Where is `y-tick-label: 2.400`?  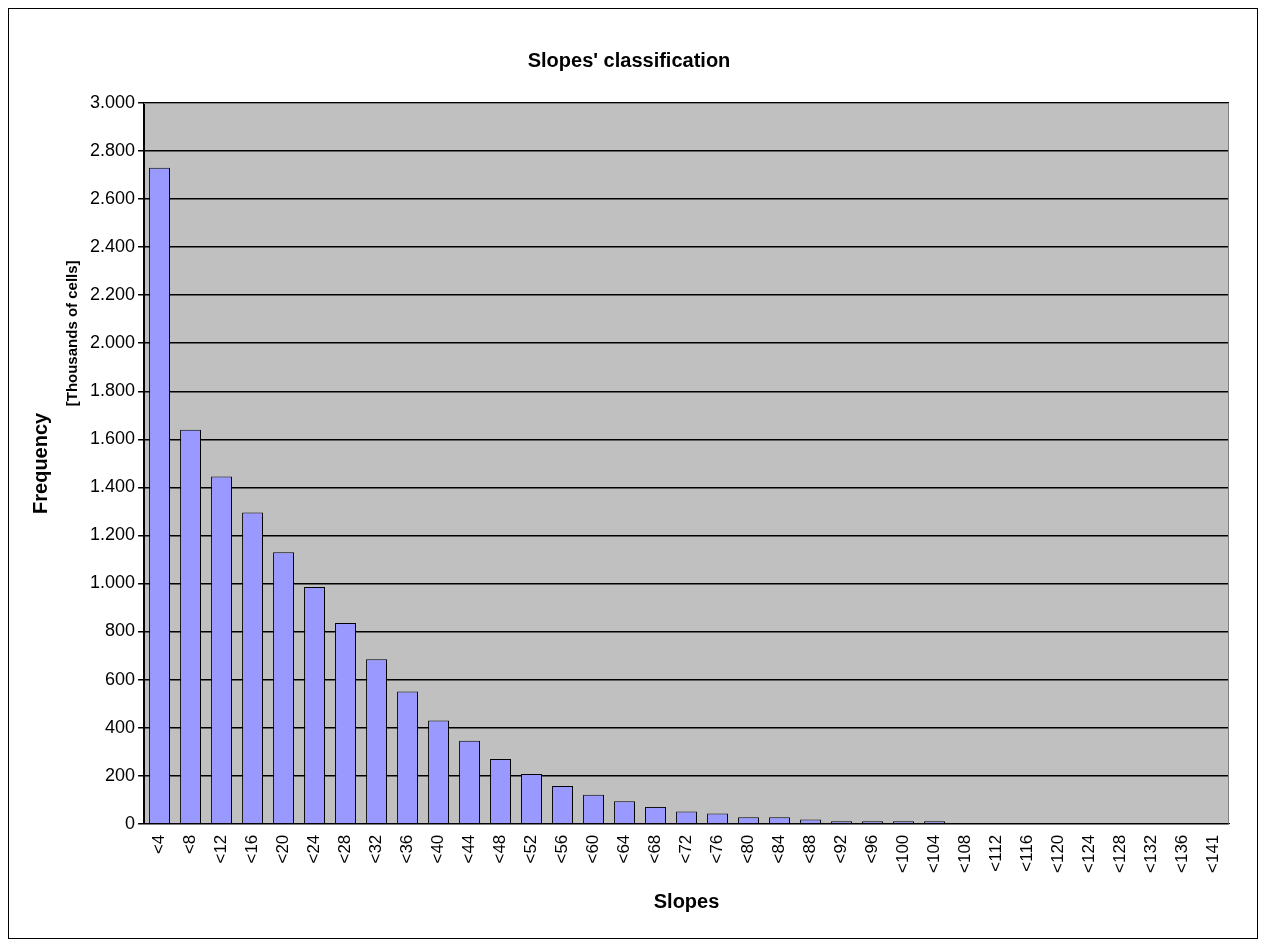 y-tick-label: 2.400 is located at coordinates (113, 246).